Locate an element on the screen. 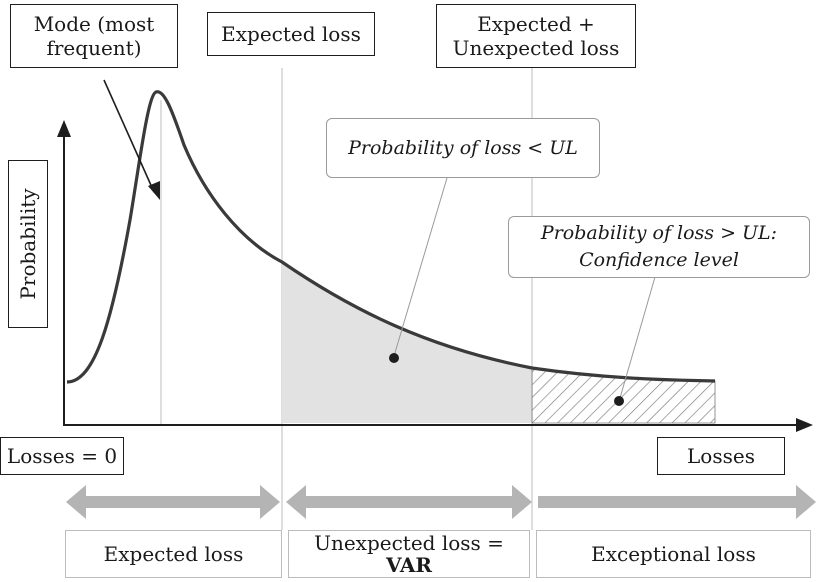 The image size is (818, 582). expected-loss-top-box: Expected loss is located at coordinates (291, 34).